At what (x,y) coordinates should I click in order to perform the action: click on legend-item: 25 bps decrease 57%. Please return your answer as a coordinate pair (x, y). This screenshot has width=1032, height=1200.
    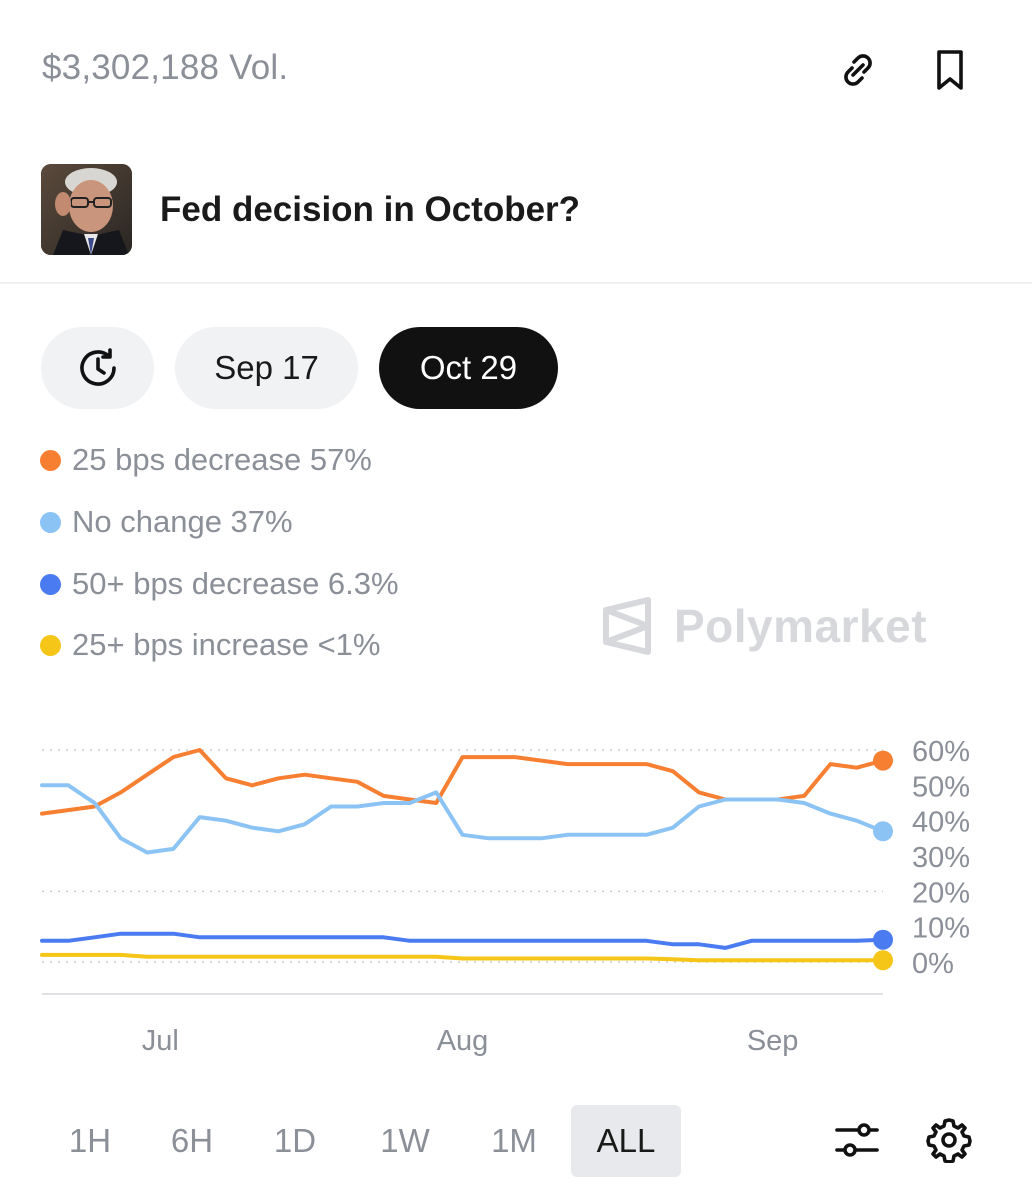
    Looking at the image, I should click on (206, 460).